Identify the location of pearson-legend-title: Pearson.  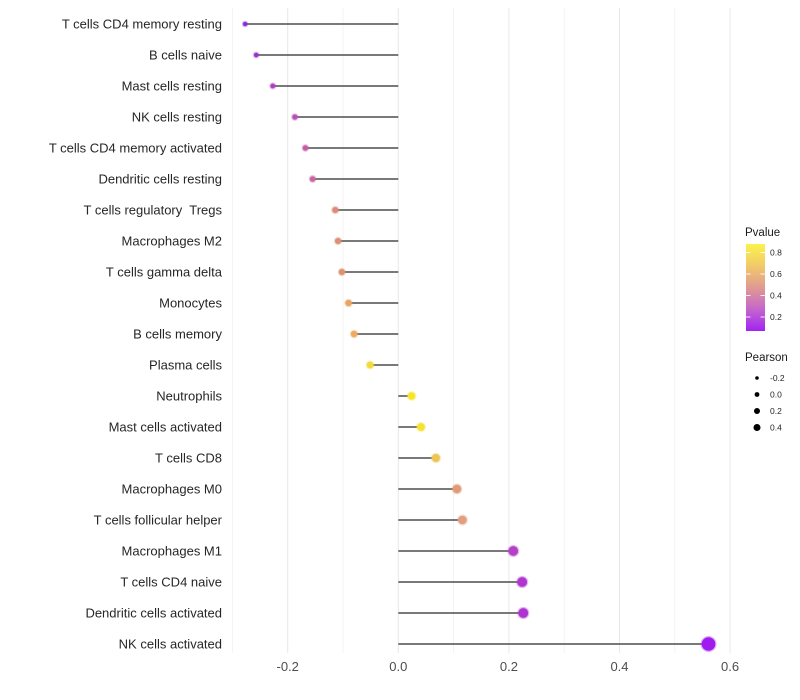
(766, 358).